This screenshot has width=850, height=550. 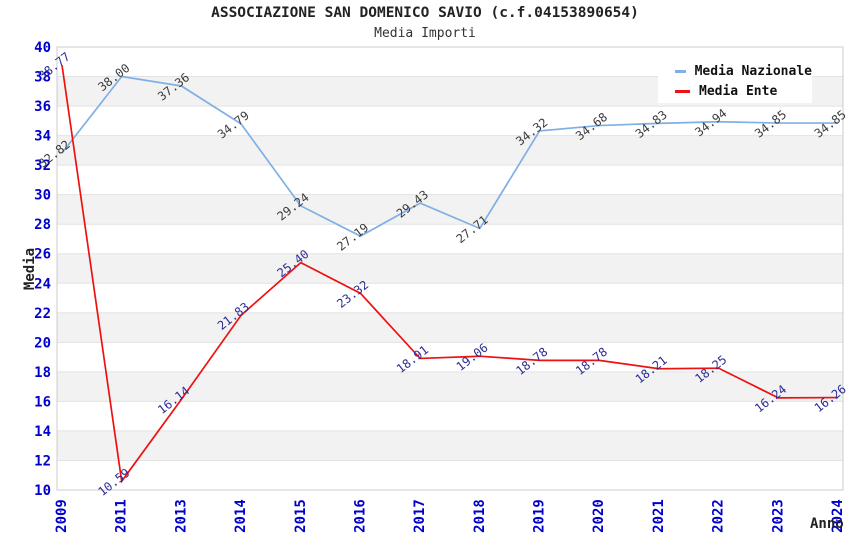 I want to click on media-ente-line-swatch, so click(x=682, y=91).